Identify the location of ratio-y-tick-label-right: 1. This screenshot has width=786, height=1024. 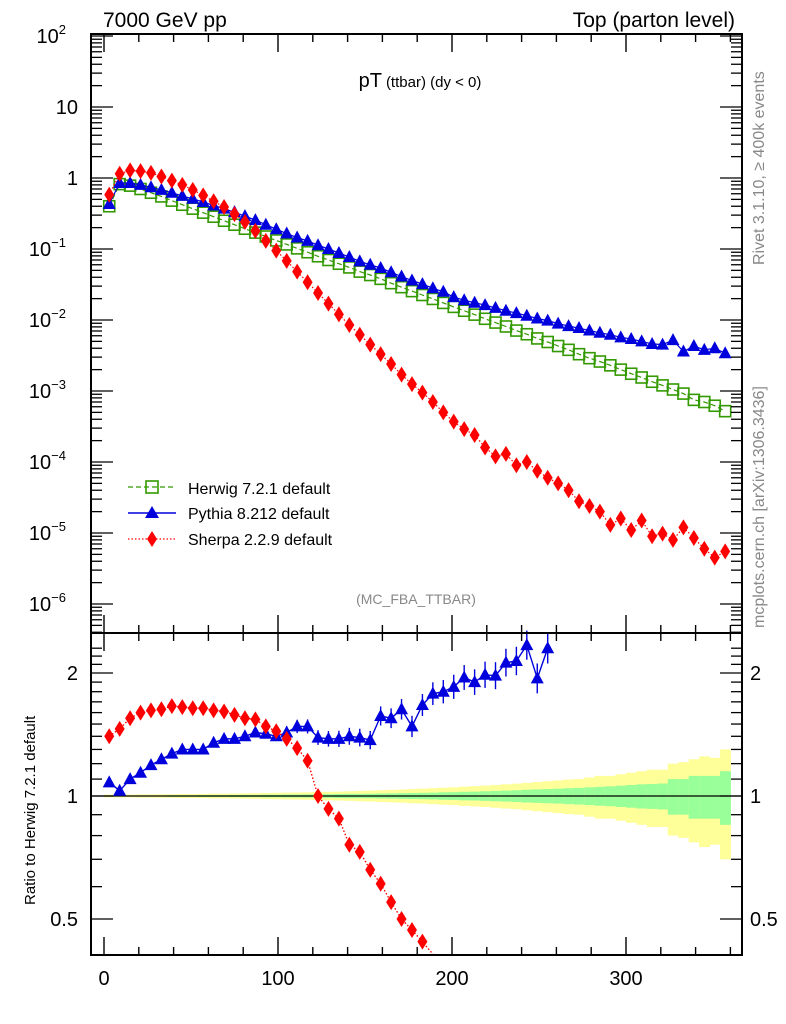
(755, 797).